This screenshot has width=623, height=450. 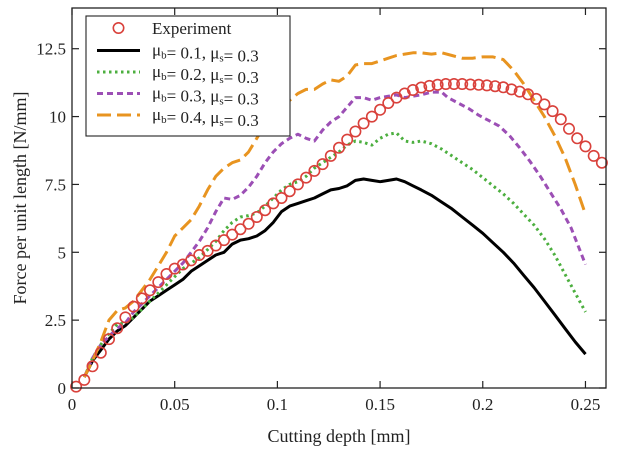 I want to click on y-tick-label: 12.5, so click(x=51, y=49).